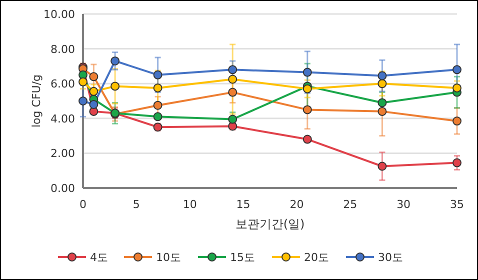 The width and height of the screenshot is (478, 280). I want to click on y-tick-label: 6.00, so click(62, 84).